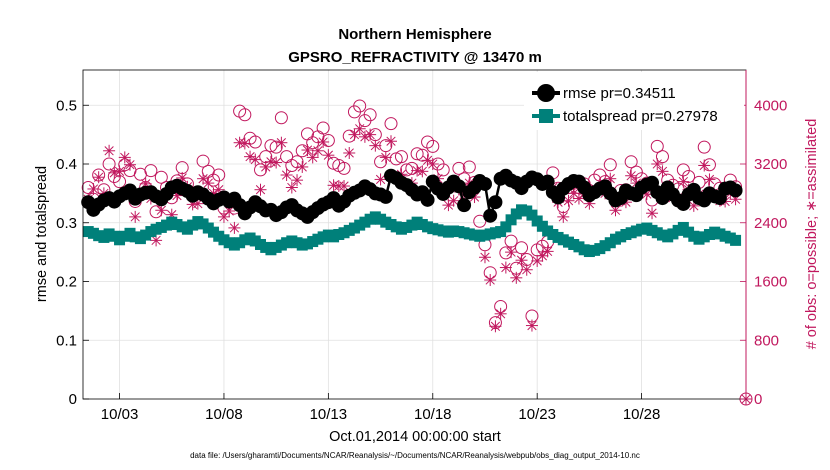  I want to click on x-tick-label: 10/13, so click(329, 414).